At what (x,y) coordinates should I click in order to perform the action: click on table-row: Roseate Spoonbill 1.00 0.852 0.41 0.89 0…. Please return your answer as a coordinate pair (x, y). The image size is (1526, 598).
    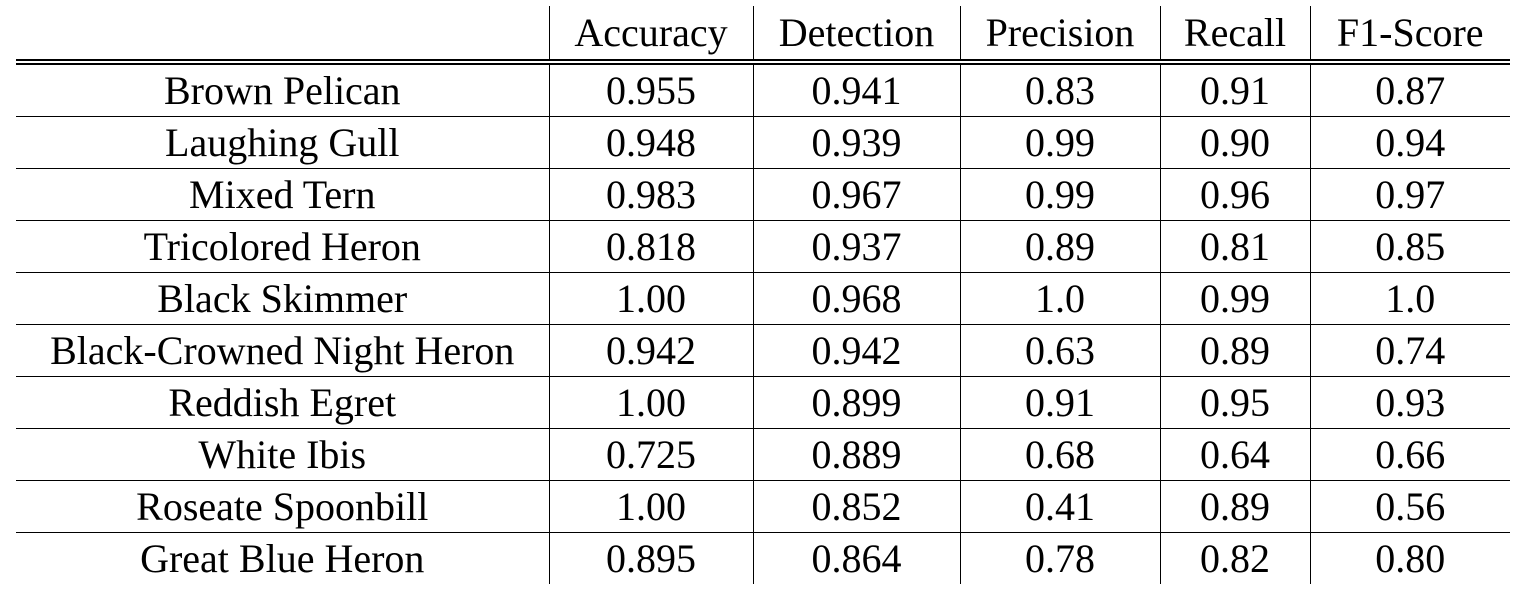
    Looking at the image, I should click on (763, 506).